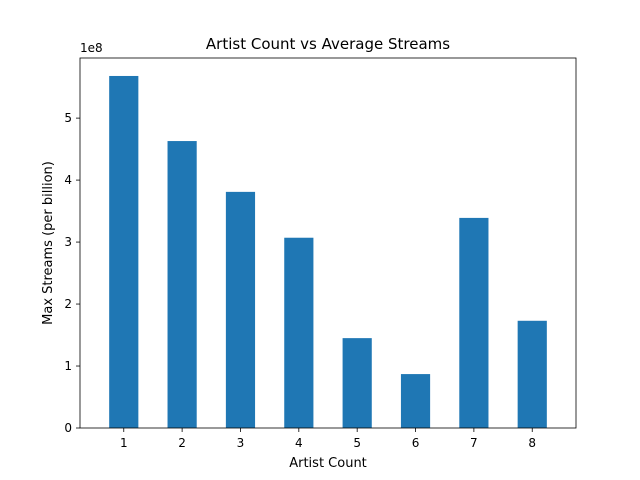  I want to click on x-tick-label: 3, so click(241, 443).